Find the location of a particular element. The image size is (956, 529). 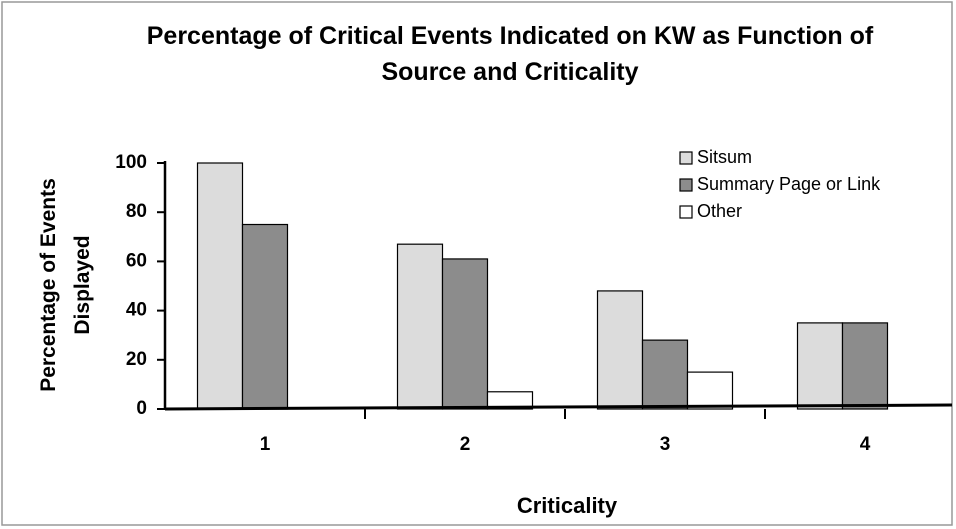

legend-label: Summary Page or Link is located at coordinates (789, 184).